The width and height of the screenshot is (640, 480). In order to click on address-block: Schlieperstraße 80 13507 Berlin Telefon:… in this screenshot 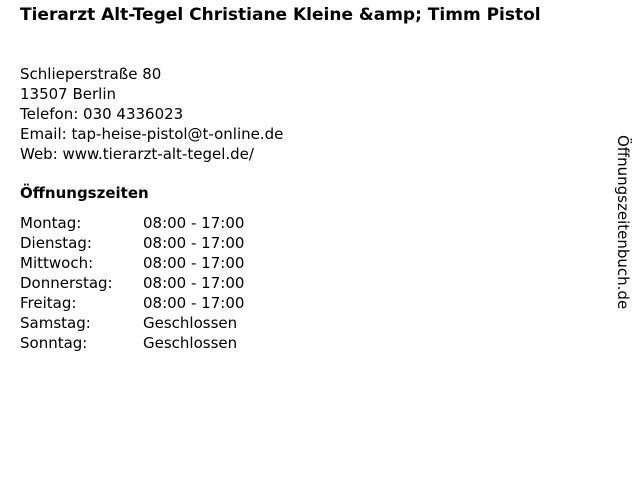, I will do `click(151, 114)`.